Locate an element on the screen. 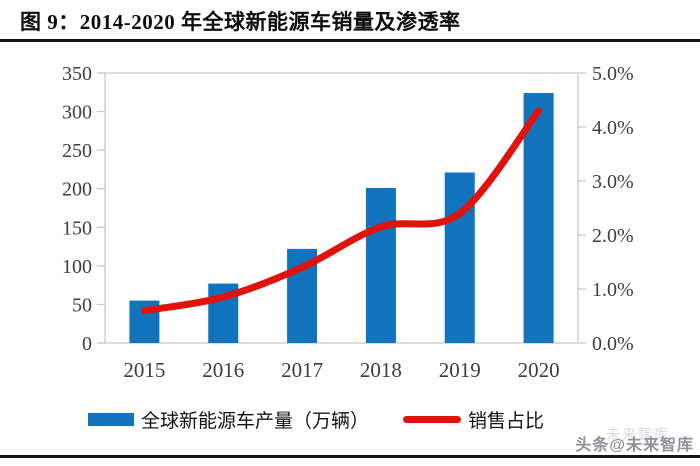 The width and height of the screenshot is (700, 466). bar-2018 is located at coordinates (380, 265).